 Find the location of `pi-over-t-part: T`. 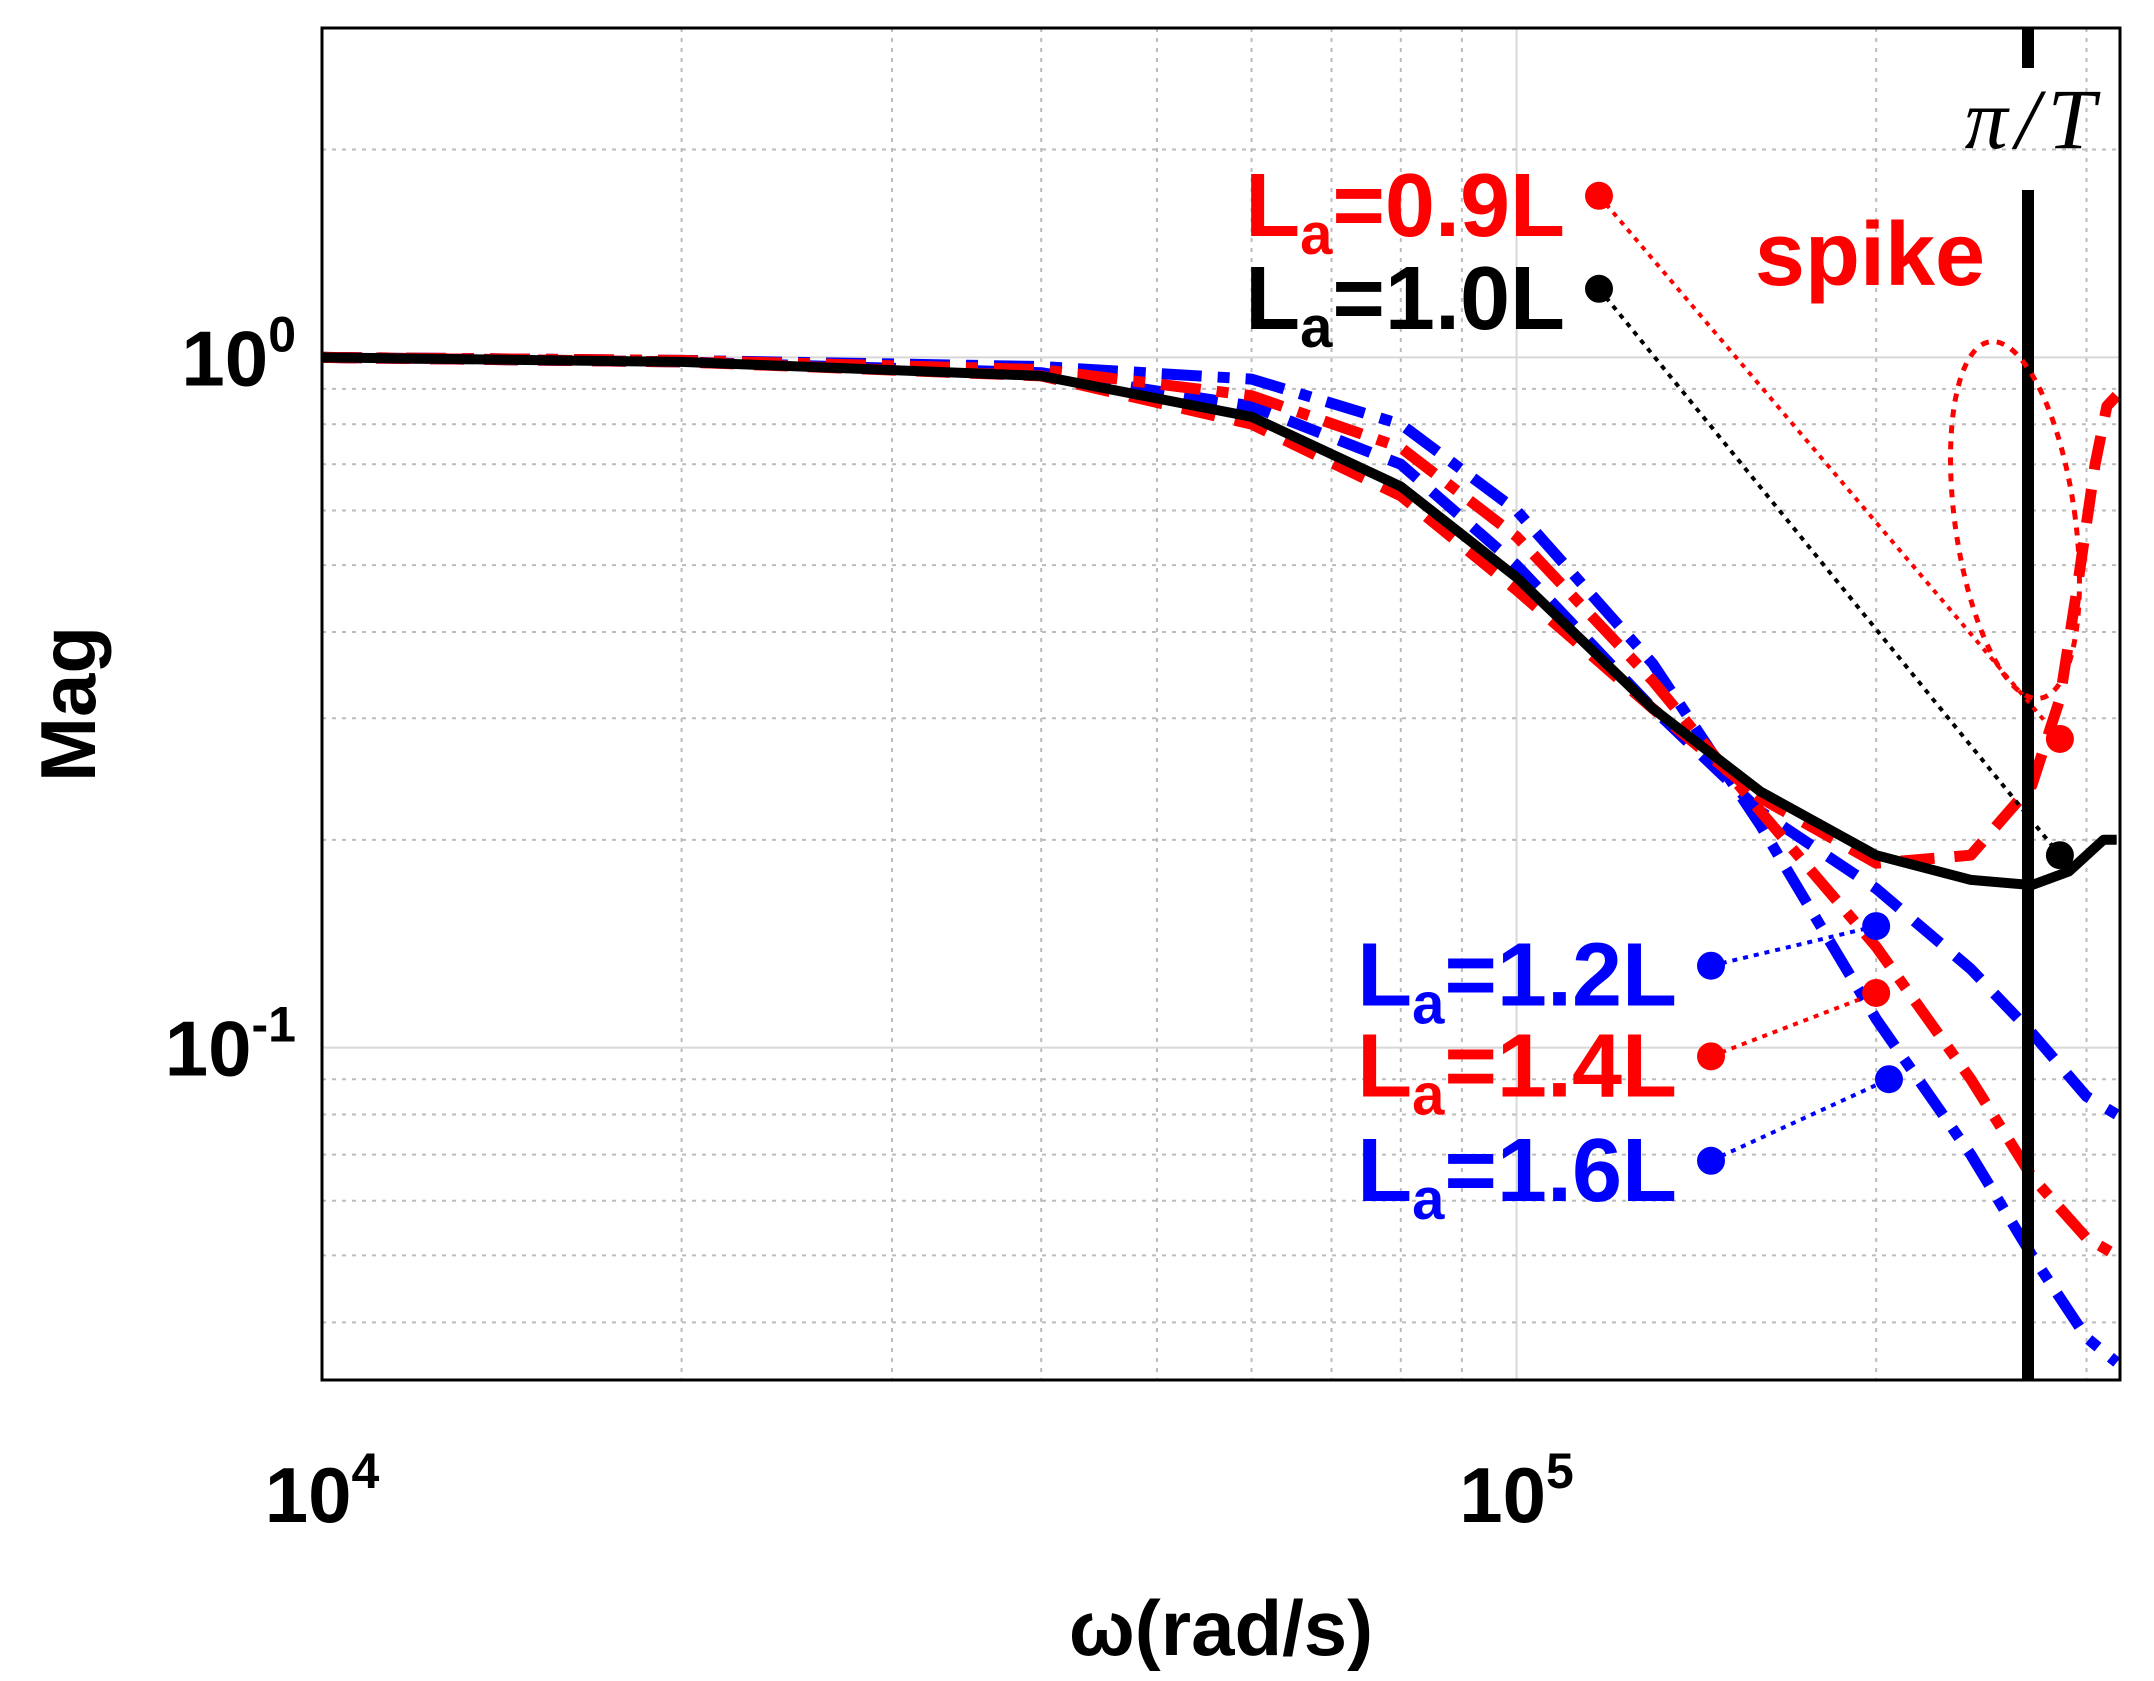

pi-over-t-part: T is located at coordinates (2074, 119).